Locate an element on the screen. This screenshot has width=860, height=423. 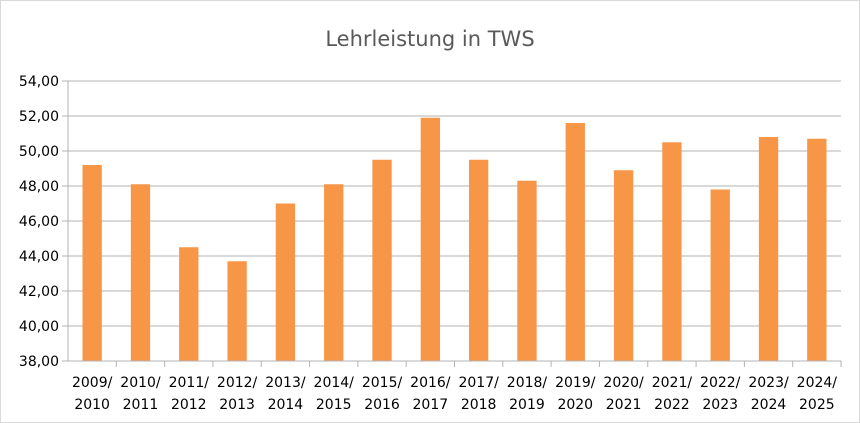
x-tick-label: 2019/ is located at coordinates (575, 383).